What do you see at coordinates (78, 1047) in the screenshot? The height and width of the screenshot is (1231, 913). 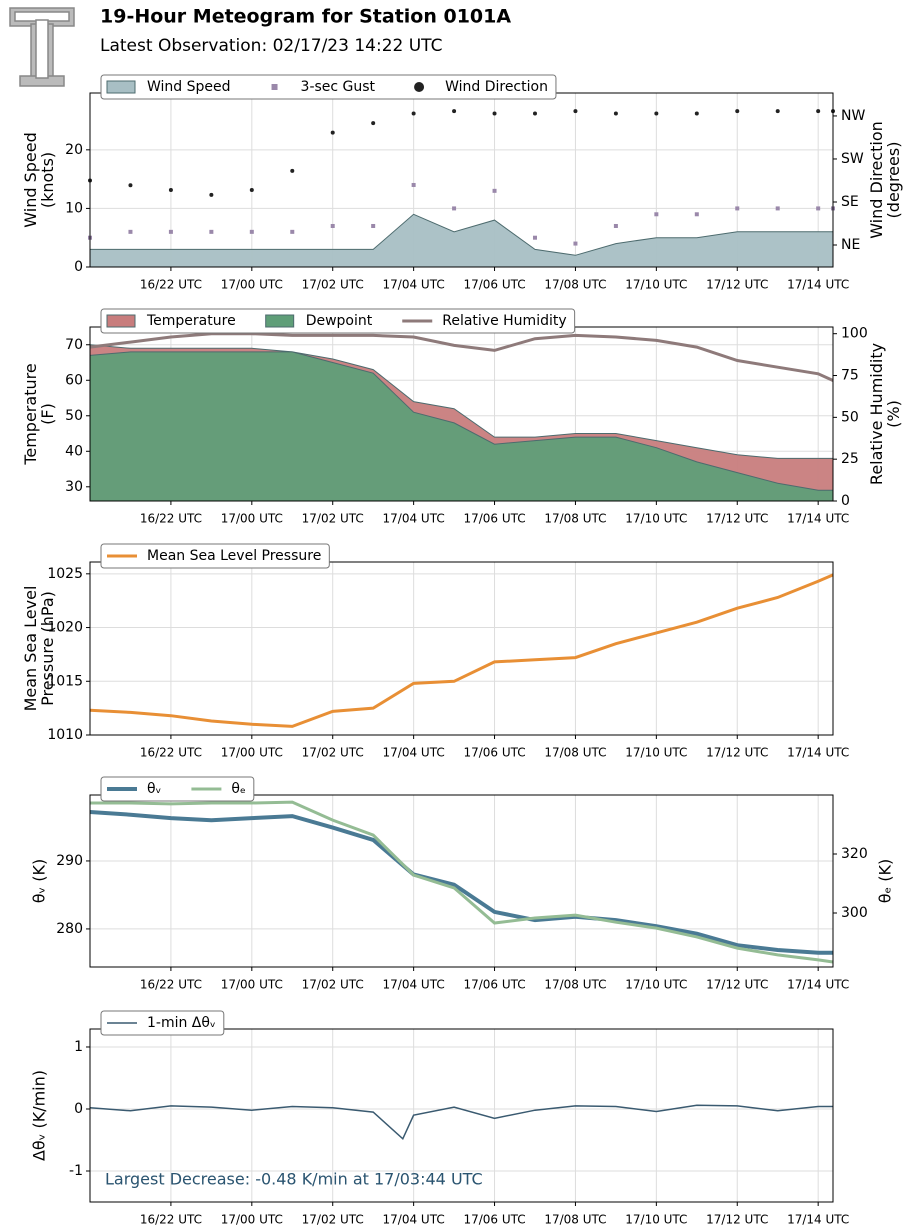 I see `y-tick-label: 1` at bounding box center [78, 1047].